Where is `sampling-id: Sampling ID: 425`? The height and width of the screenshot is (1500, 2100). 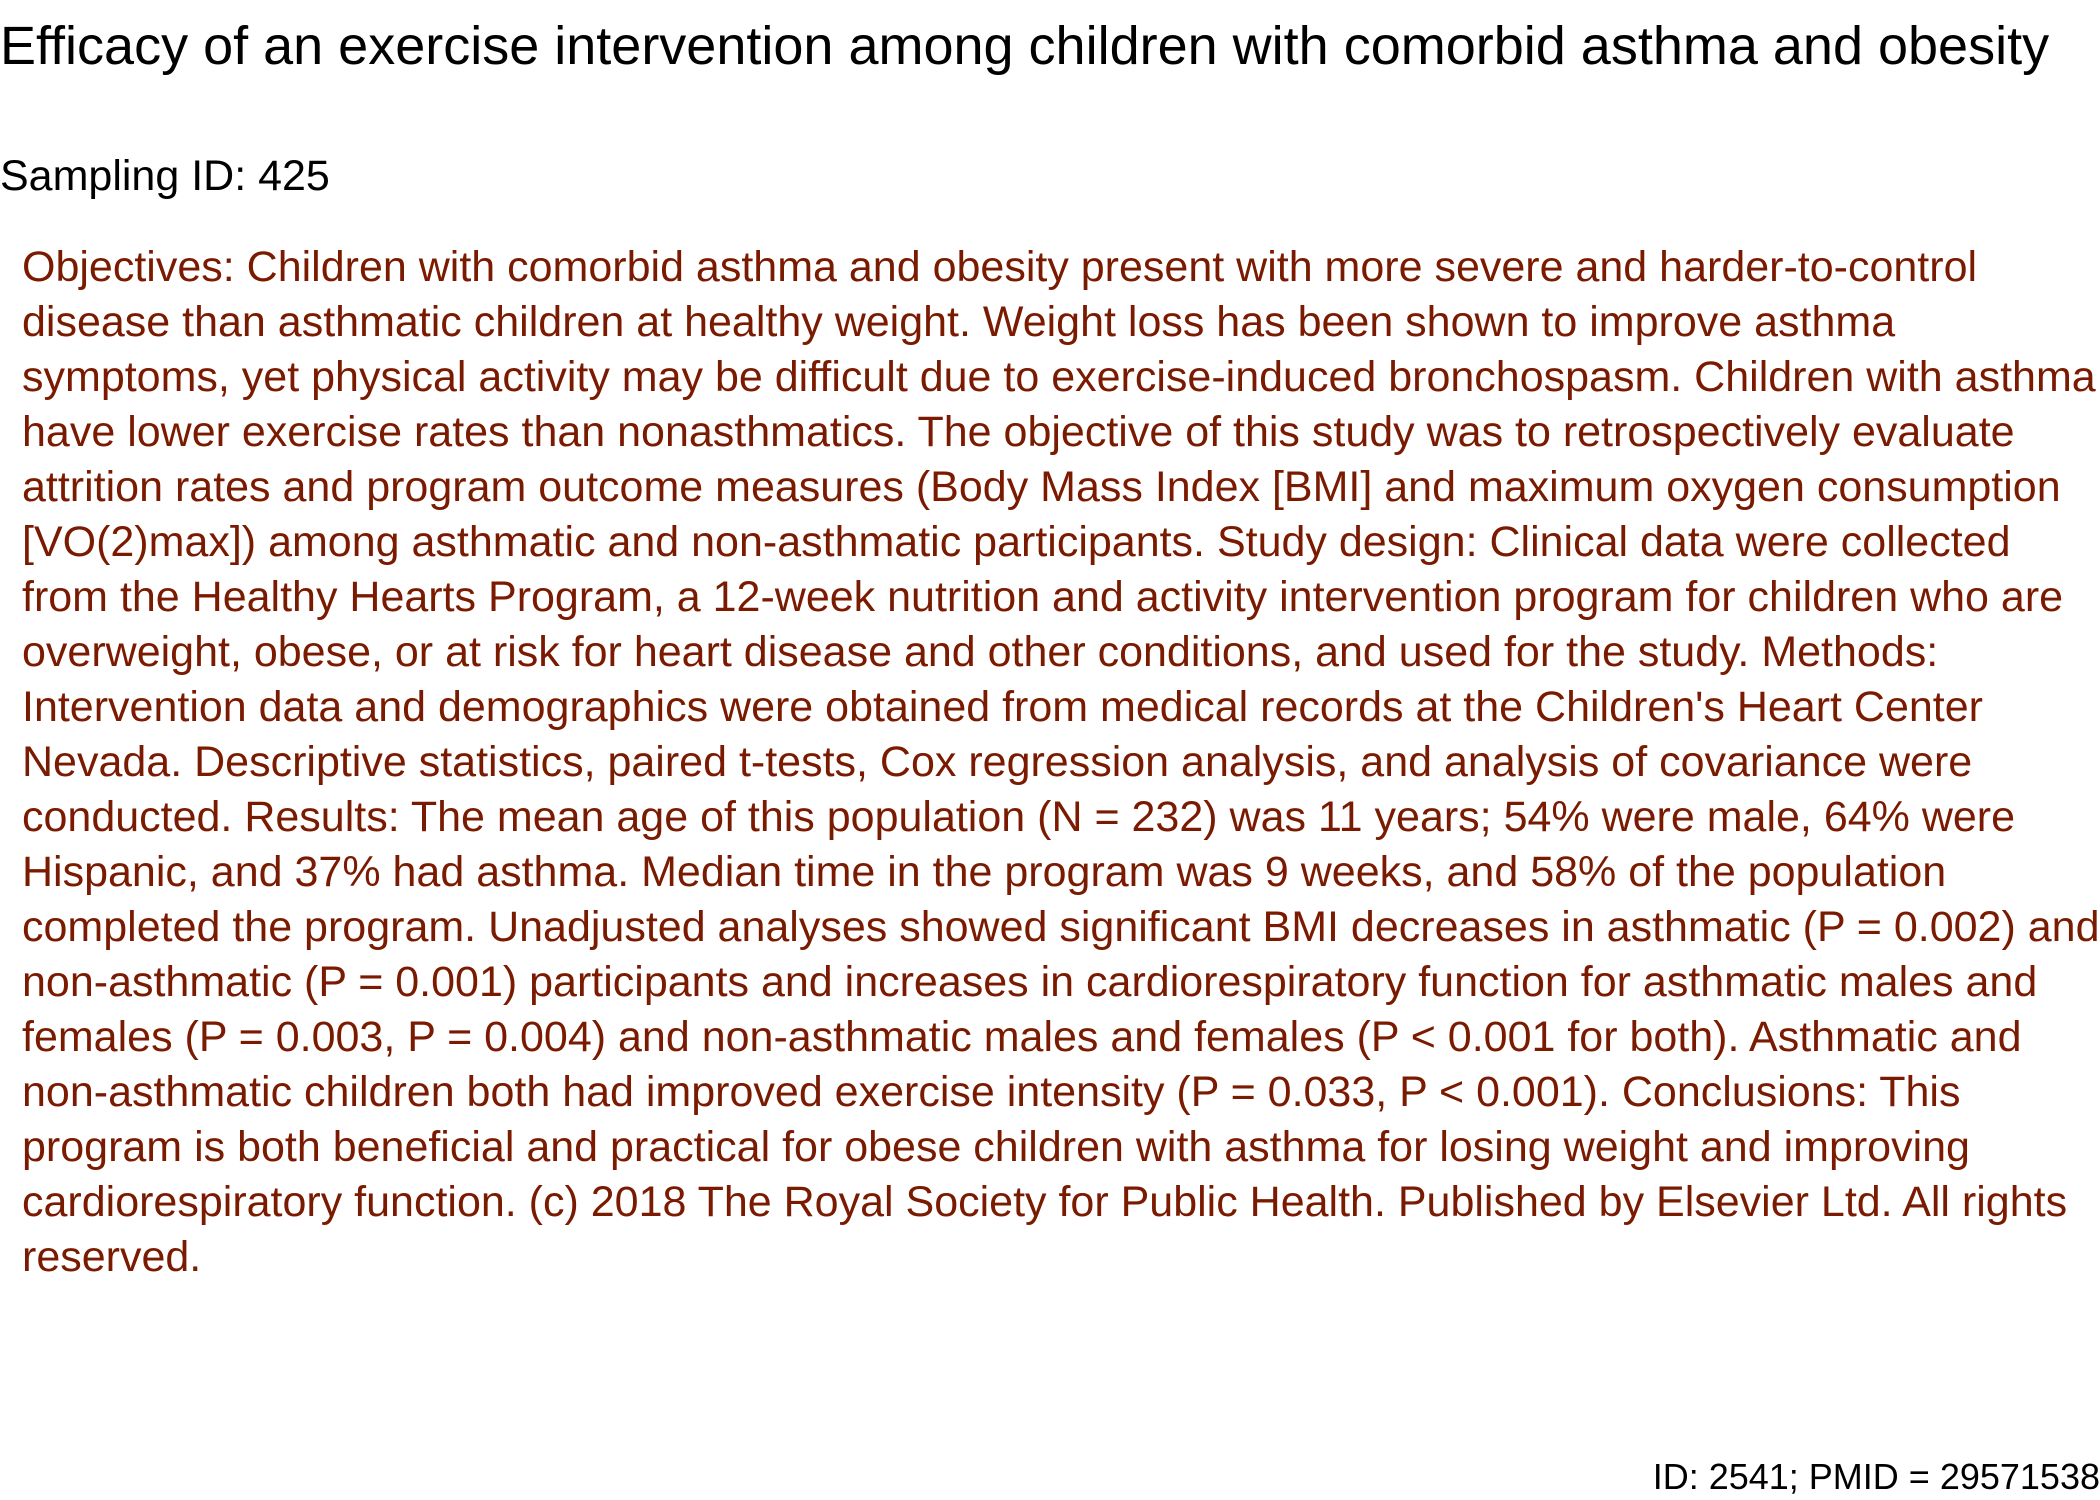 sampling-id: Sampling ID: 425 is located at coordinates (165, 176).